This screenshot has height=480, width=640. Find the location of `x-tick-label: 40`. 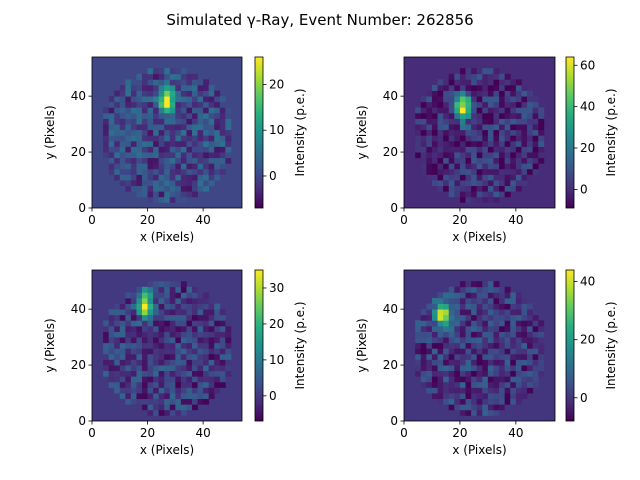

x-tick-label: 40 is located at coordinates (515, 220).